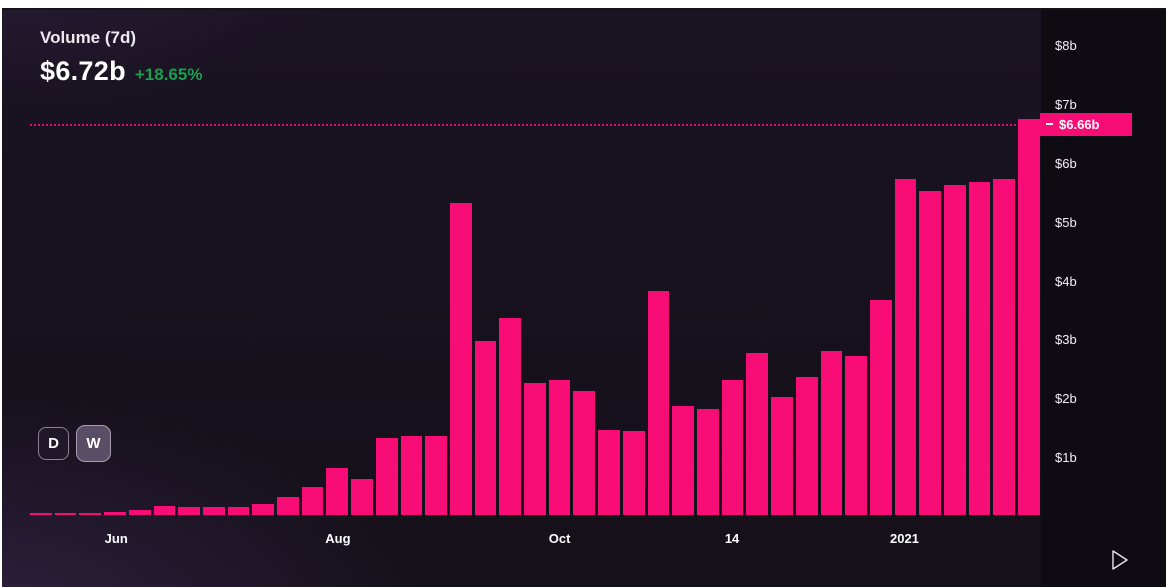  I want to click on y-axis-label: $7b, so click(1066, 104).